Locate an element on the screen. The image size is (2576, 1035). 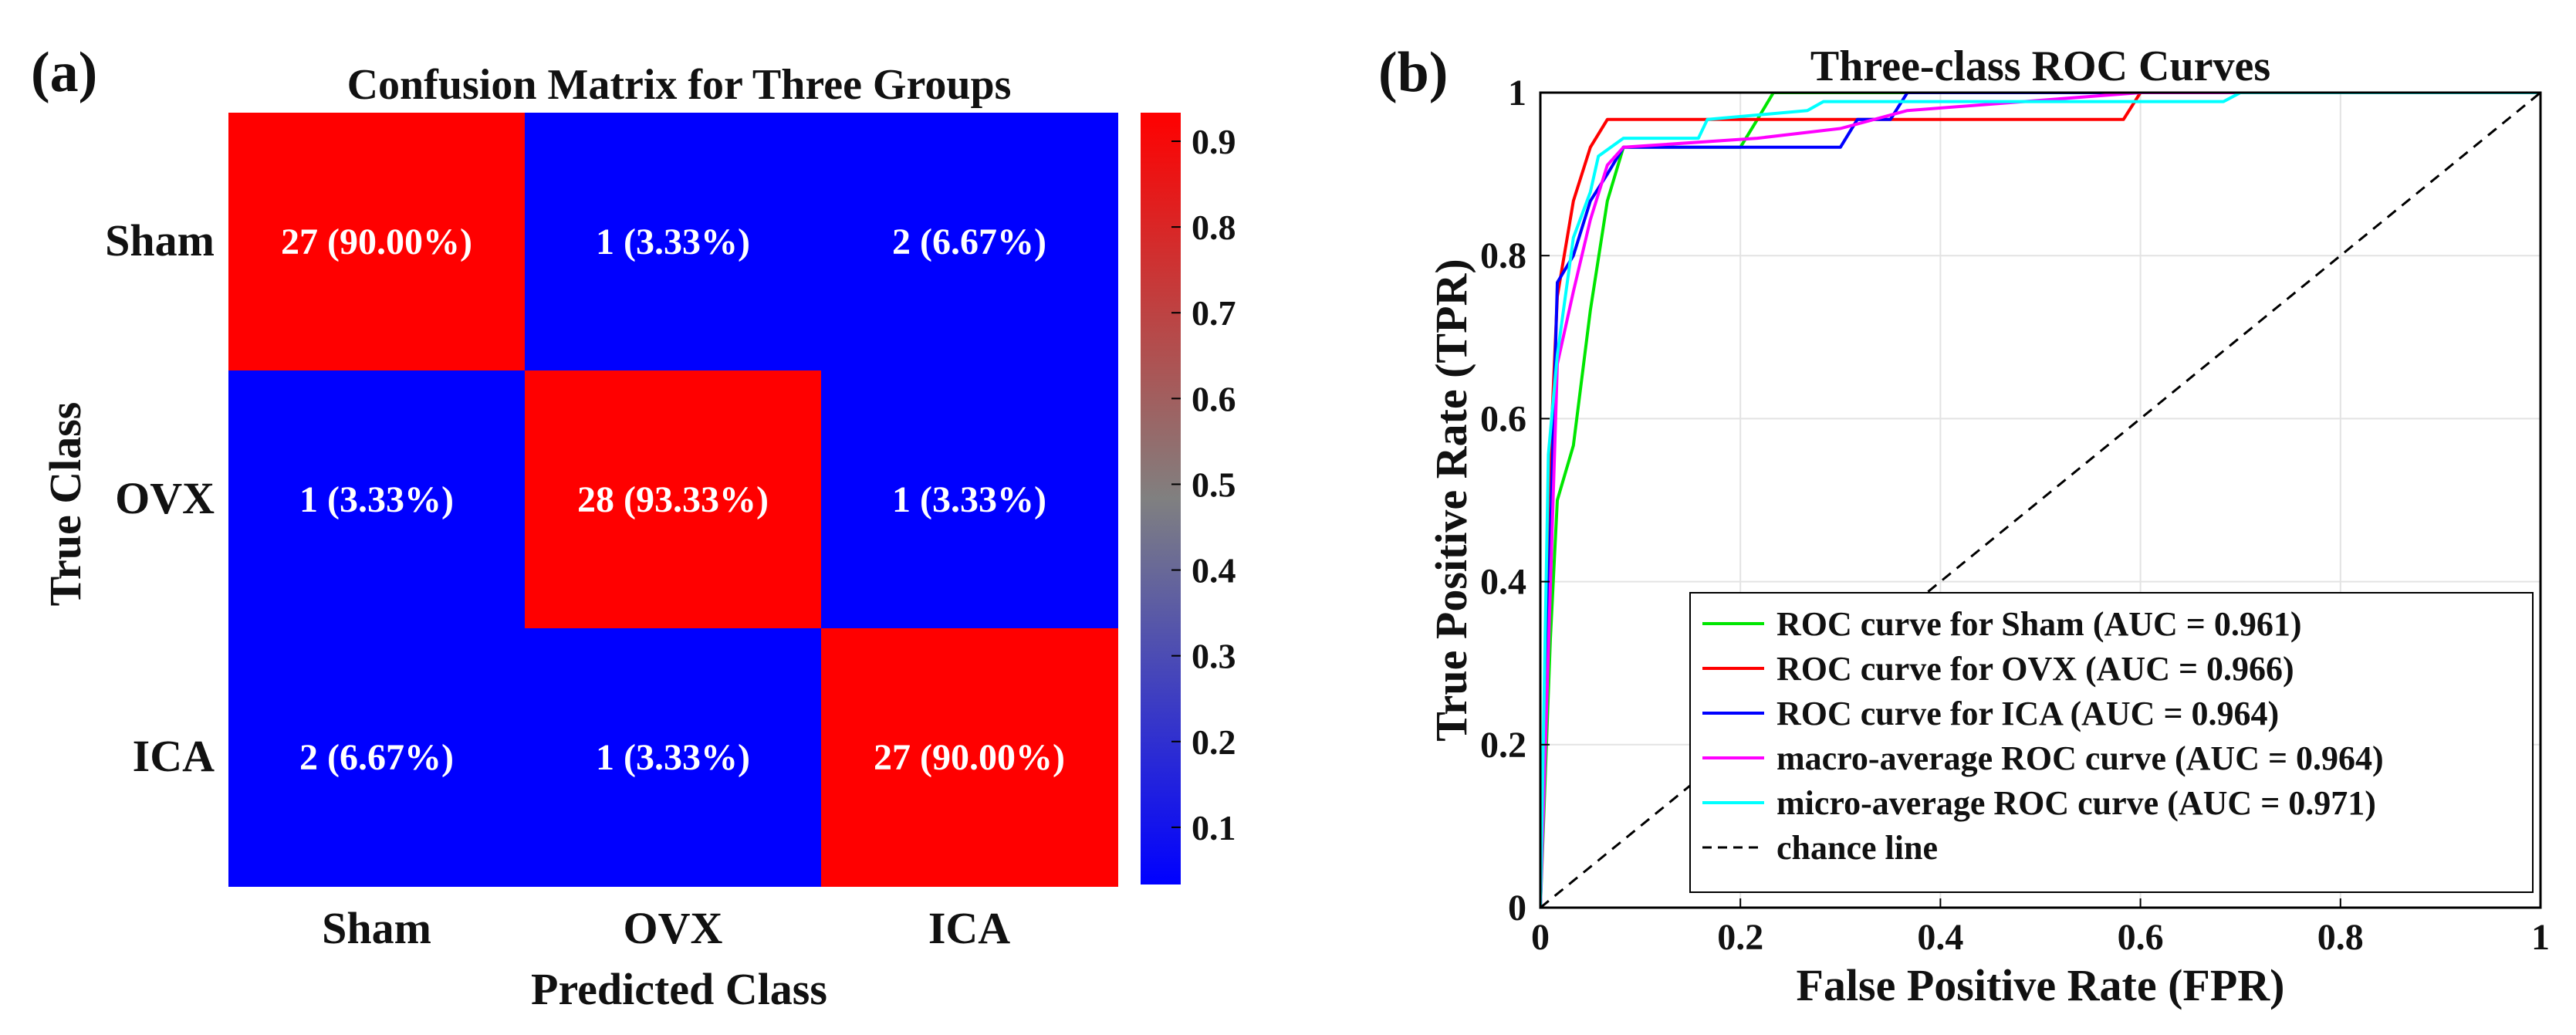
colorbar-ticks: 0.1 0.2 0.3 0.4 0.5 0.6 0.7 0.8 0.9 is located at coordinates (1203, 484).